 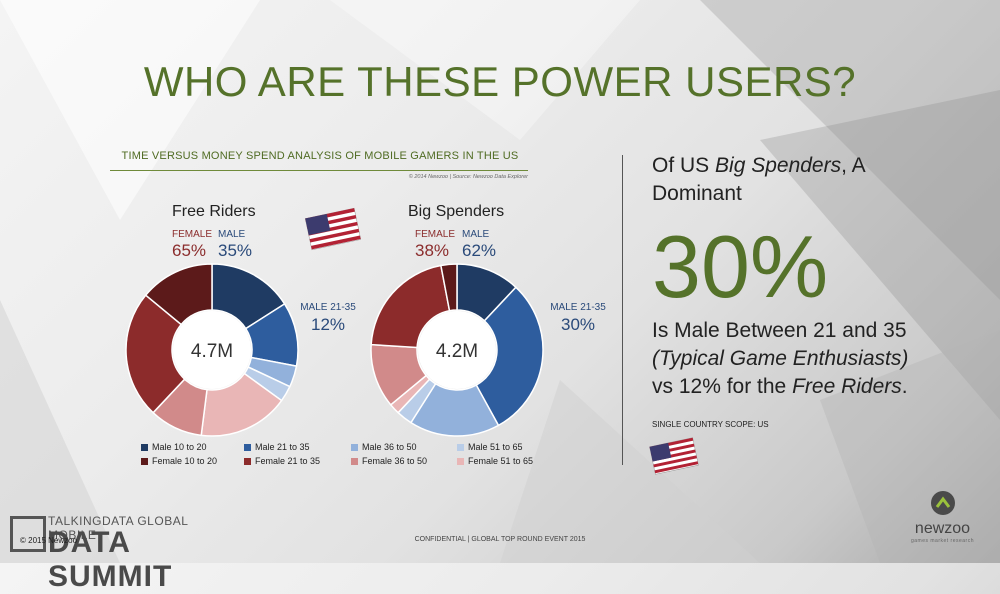 I want to click on body-line-2: (Typical Game Enthusiasts), so click(x=780, y=358).